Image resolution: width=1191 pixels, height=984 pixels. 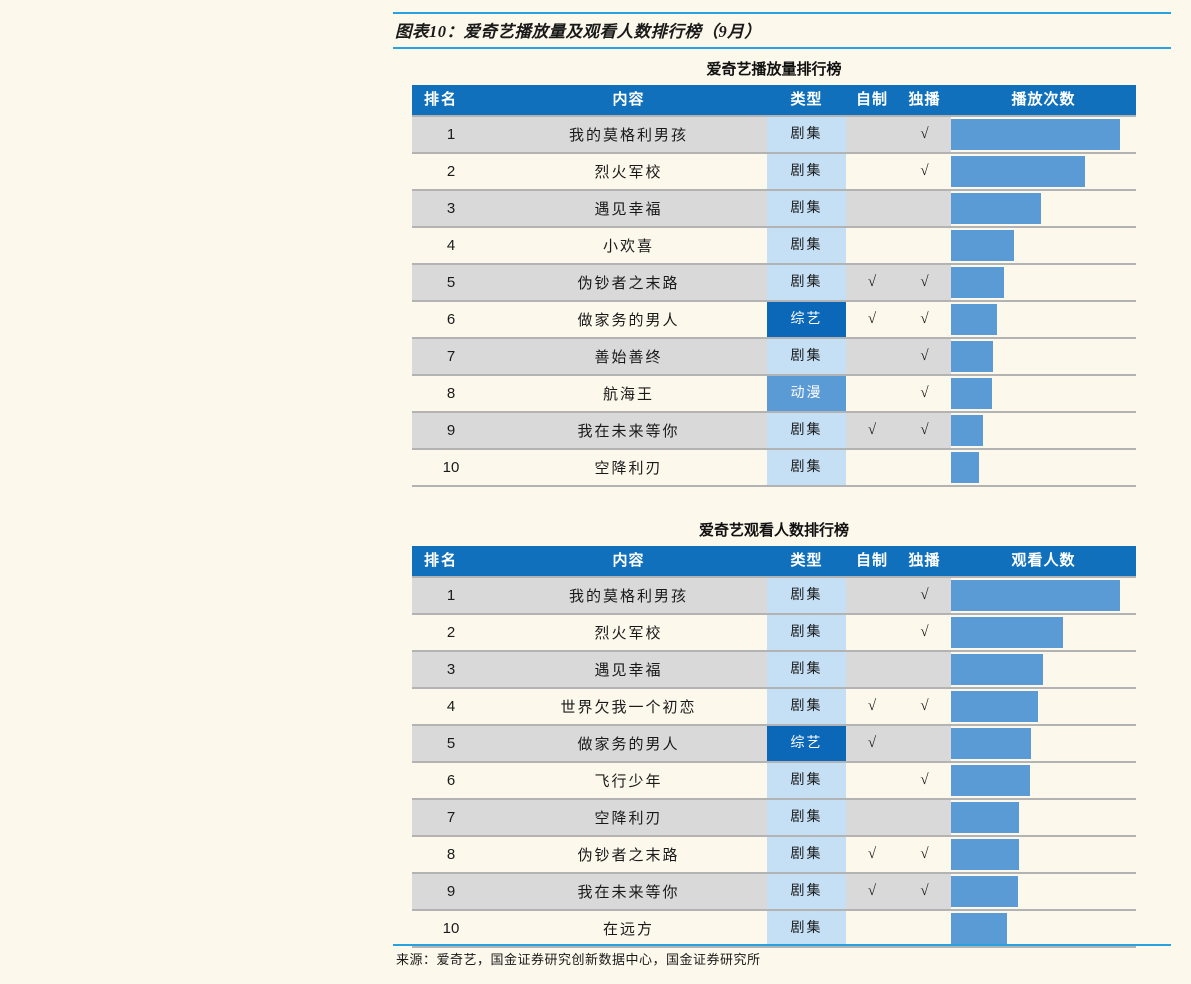 I want to click on col-header-type: 类型, so click(x=806, y=561).